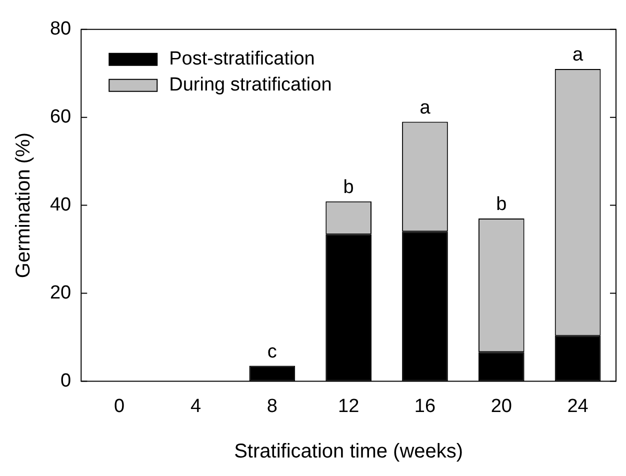 The image size is (626, 476). What do you see at coordinates (578, 406) in the screenshot?
I see `x-tick-label: 24` at bounding box center [578, 406].